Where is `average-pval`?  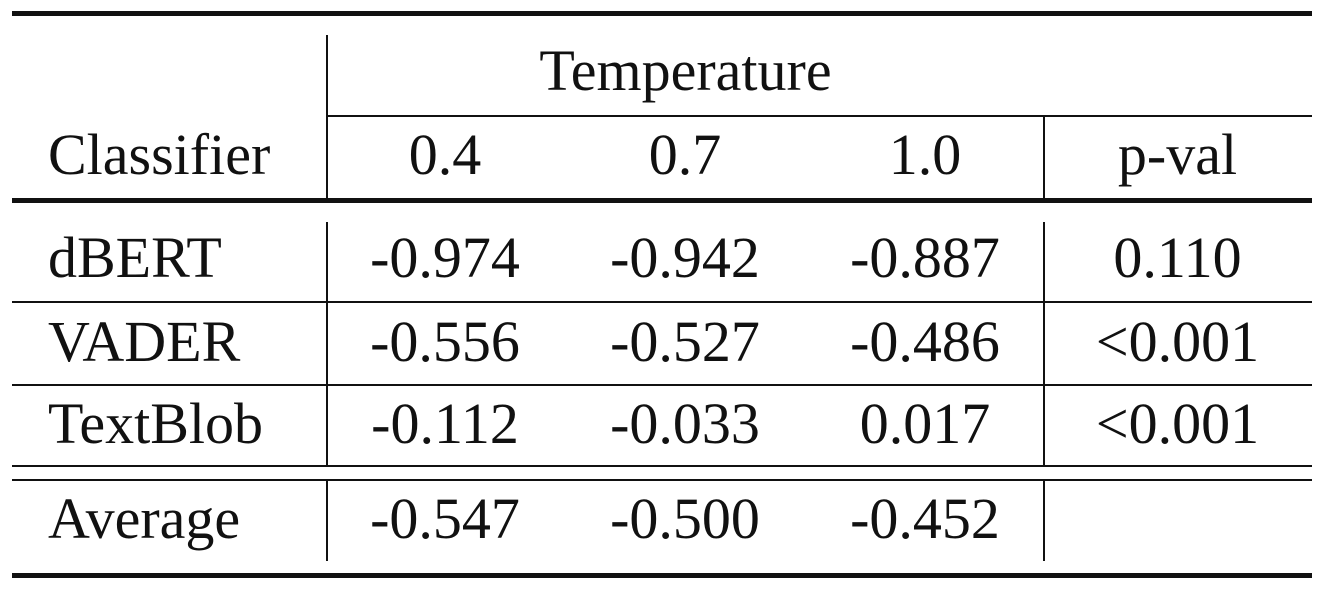
average-pval is located at coordinates (1177, 519).